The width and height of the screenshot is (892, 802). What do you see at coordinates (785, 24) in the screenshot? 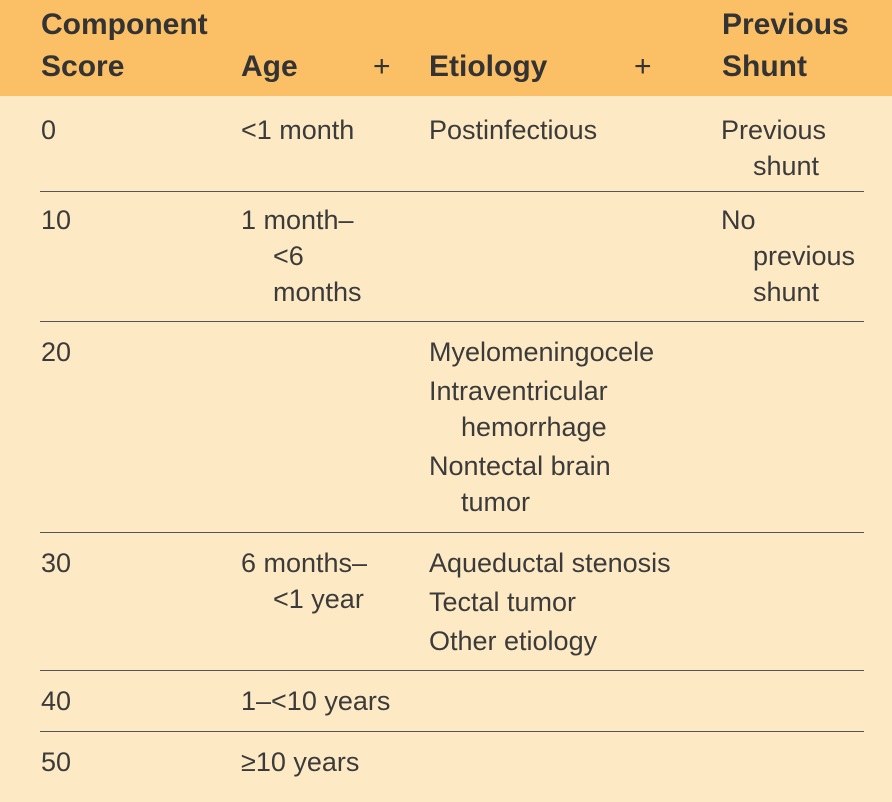
I see `header-shunt-line-1: Previous` at bounding box center [785, 24].